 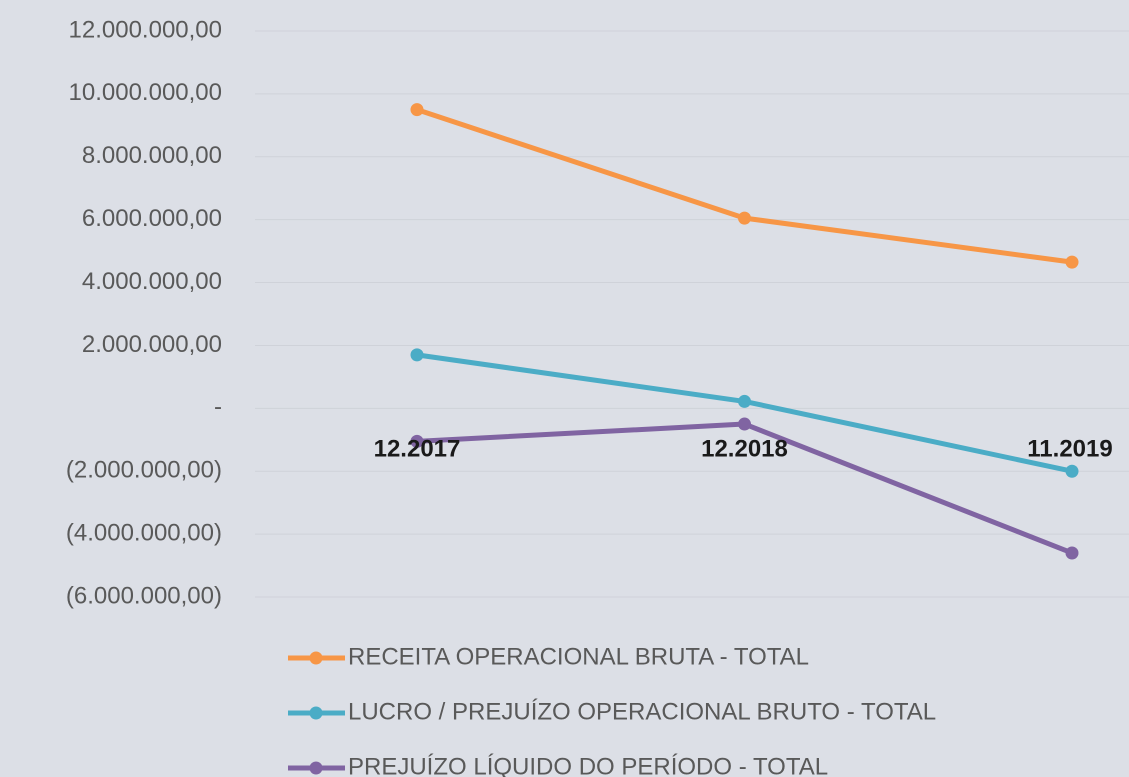 I want to click on y-tick-label: 12.000.000,00, so click(x=145, y=29).